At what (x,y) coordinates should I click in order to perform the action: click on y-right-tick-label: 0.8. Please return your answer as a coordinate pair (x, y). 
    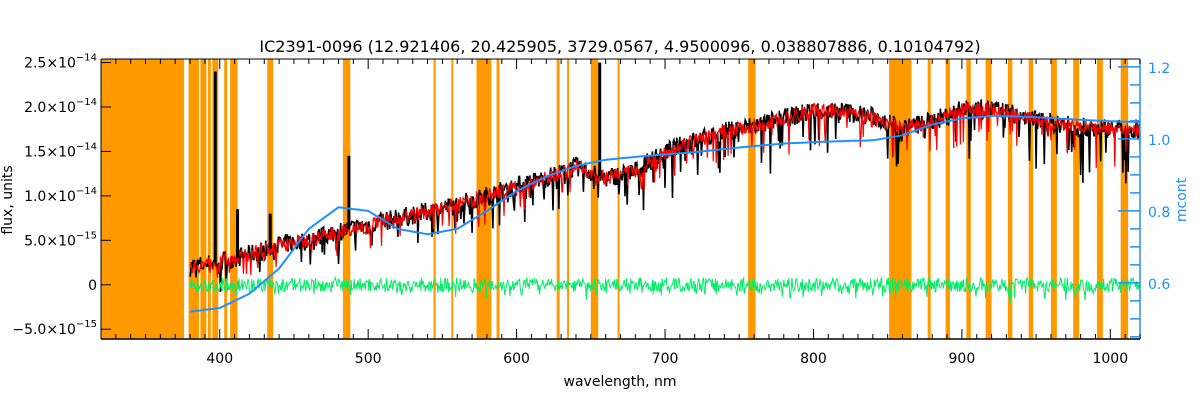
    Looking at the image, I should click on (1159, 213).